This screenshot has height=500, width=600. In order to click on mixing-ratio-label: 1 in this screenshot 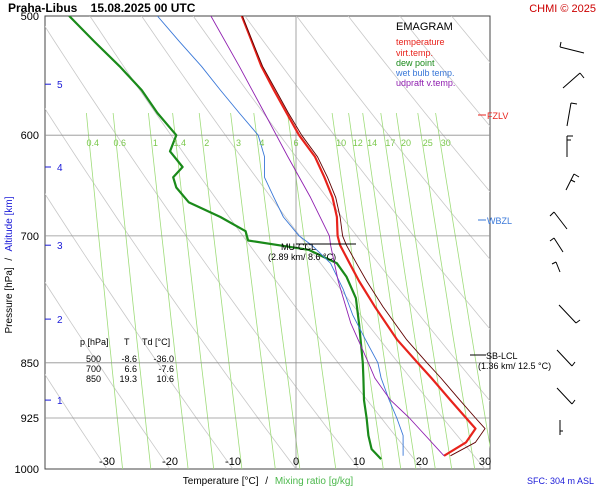, I will do `click(155, 143)`.